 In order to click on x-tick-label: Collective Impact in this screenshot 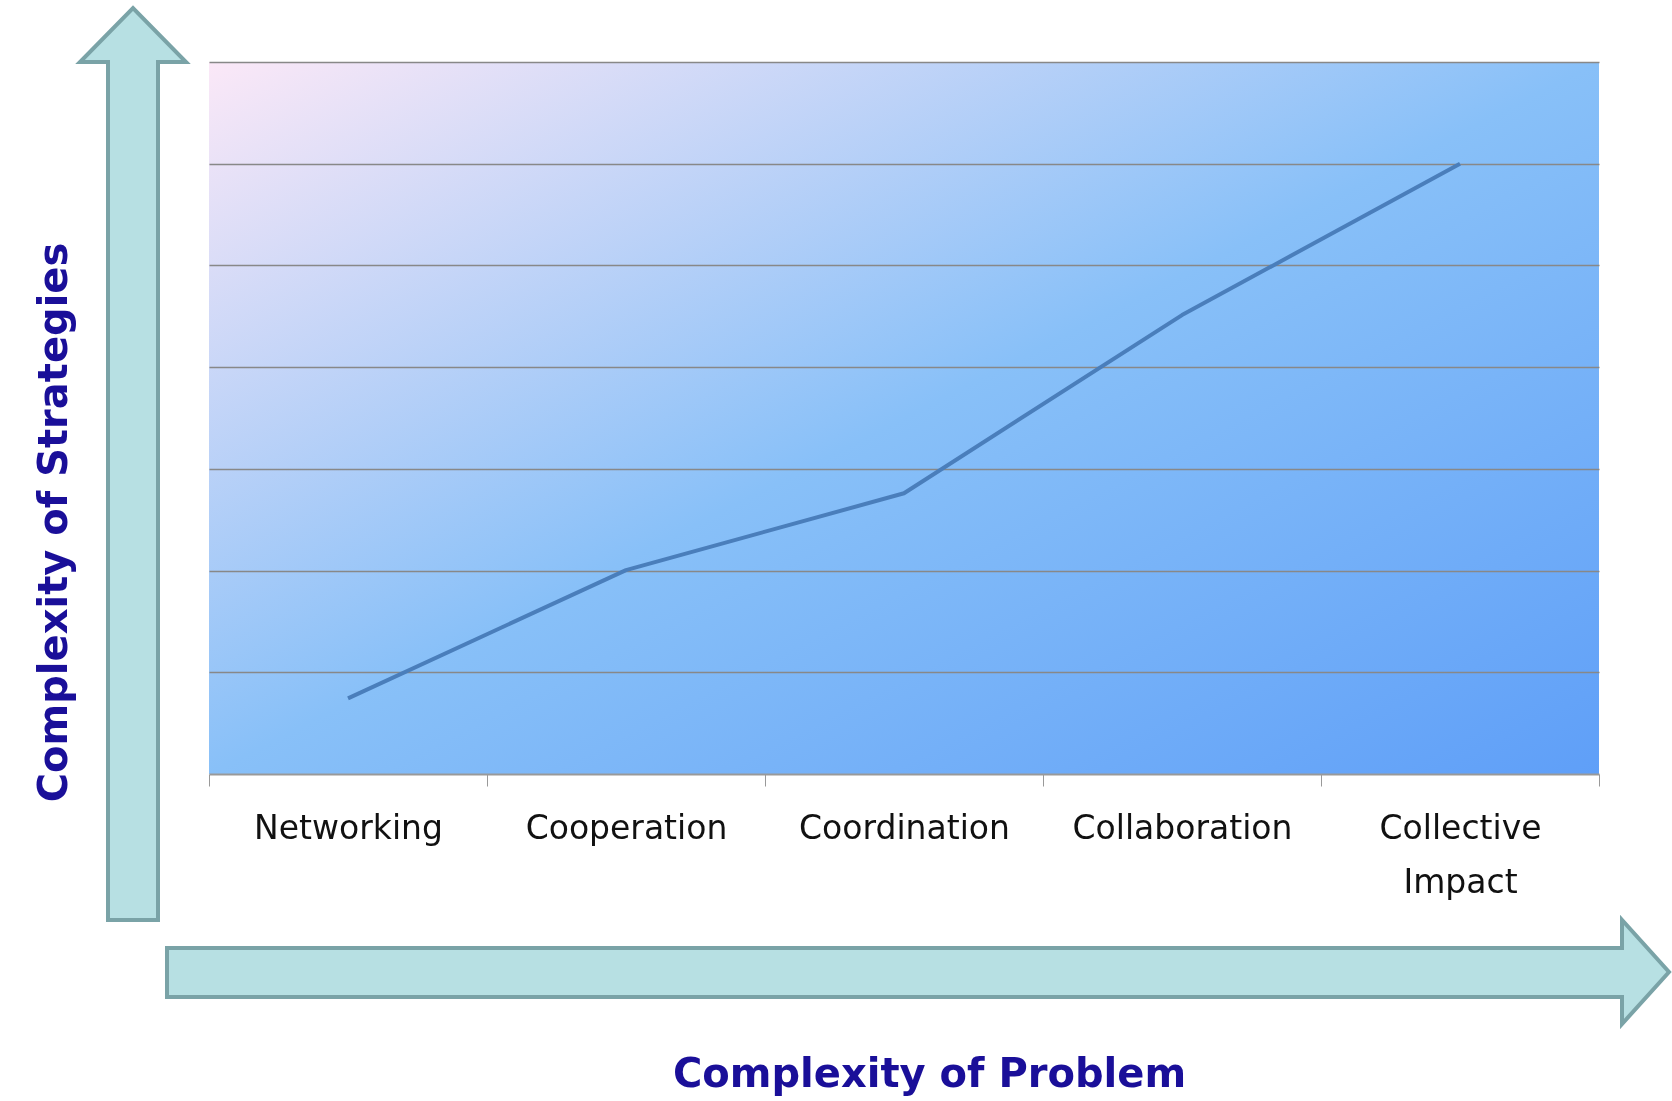, I will do `click(1460, 854)`.